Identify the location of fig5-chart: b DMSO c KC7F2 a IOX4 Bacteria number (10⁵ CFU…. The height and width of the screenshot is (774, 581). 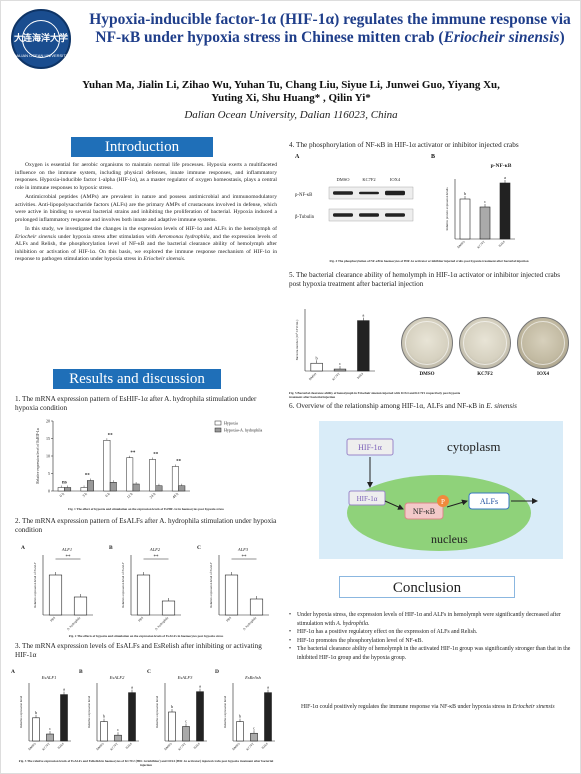
(335, 345).